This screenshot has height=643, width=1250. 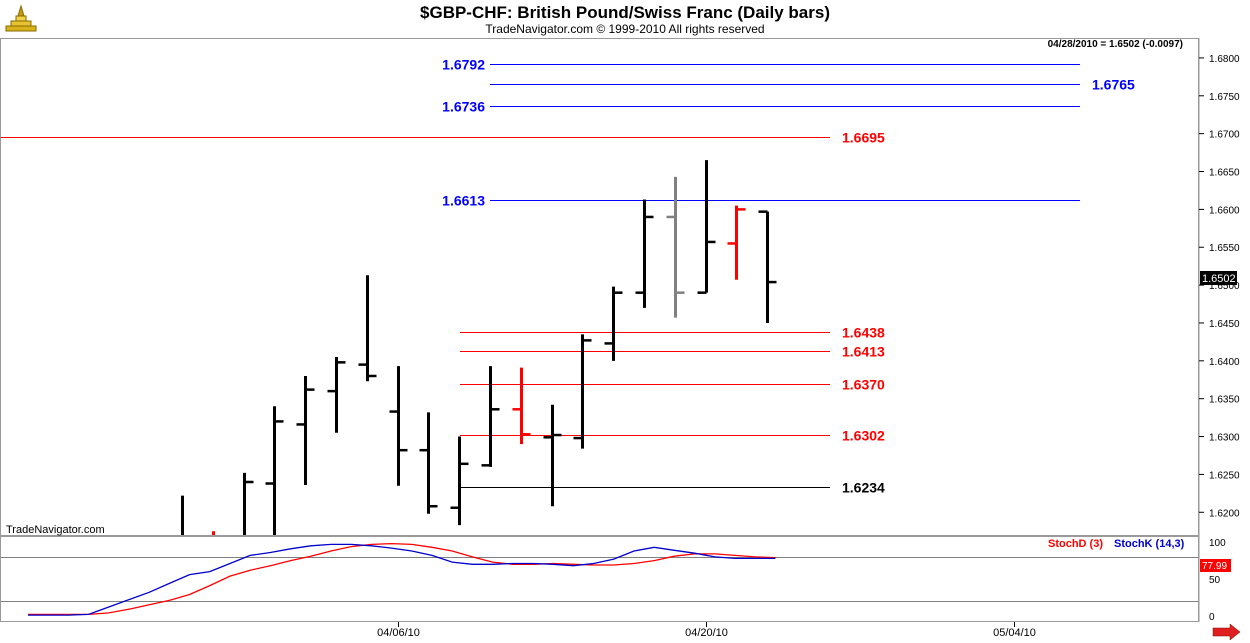 What do you see at coordinates (1224, 324) in the screenshot?
I see `price-axis-tick-label: 1.6450` at bounding box center [1224, 324].